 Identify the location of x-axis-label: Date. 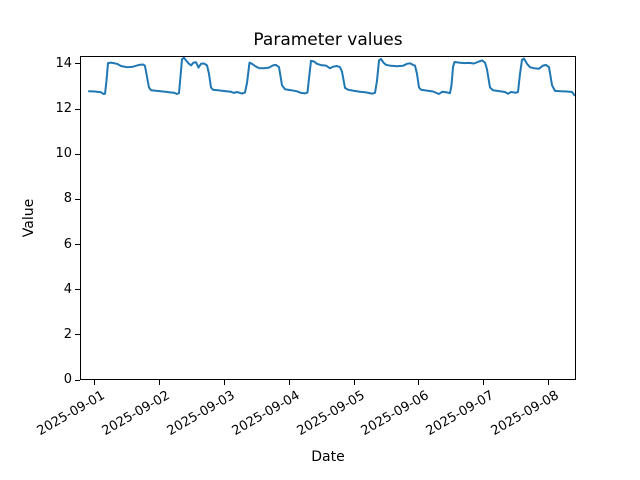
(328, 457).